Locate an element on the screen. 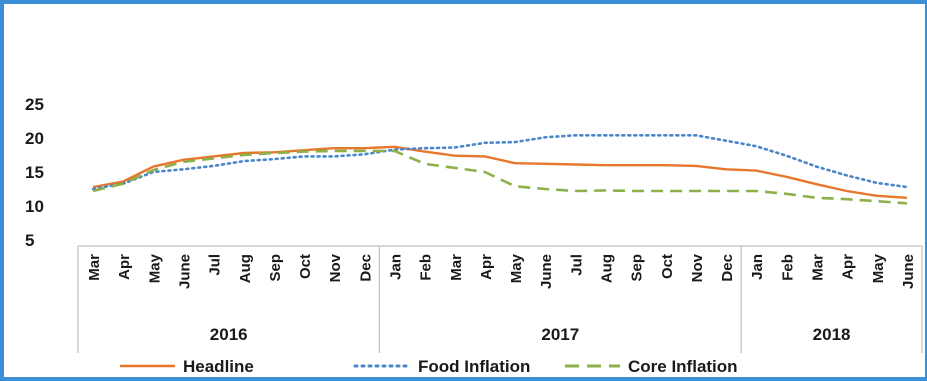 Image resolution: width=927 pixels, height=381 pixels. year-groups: 2016 2017 2018 is located at coordinates (530, 334).